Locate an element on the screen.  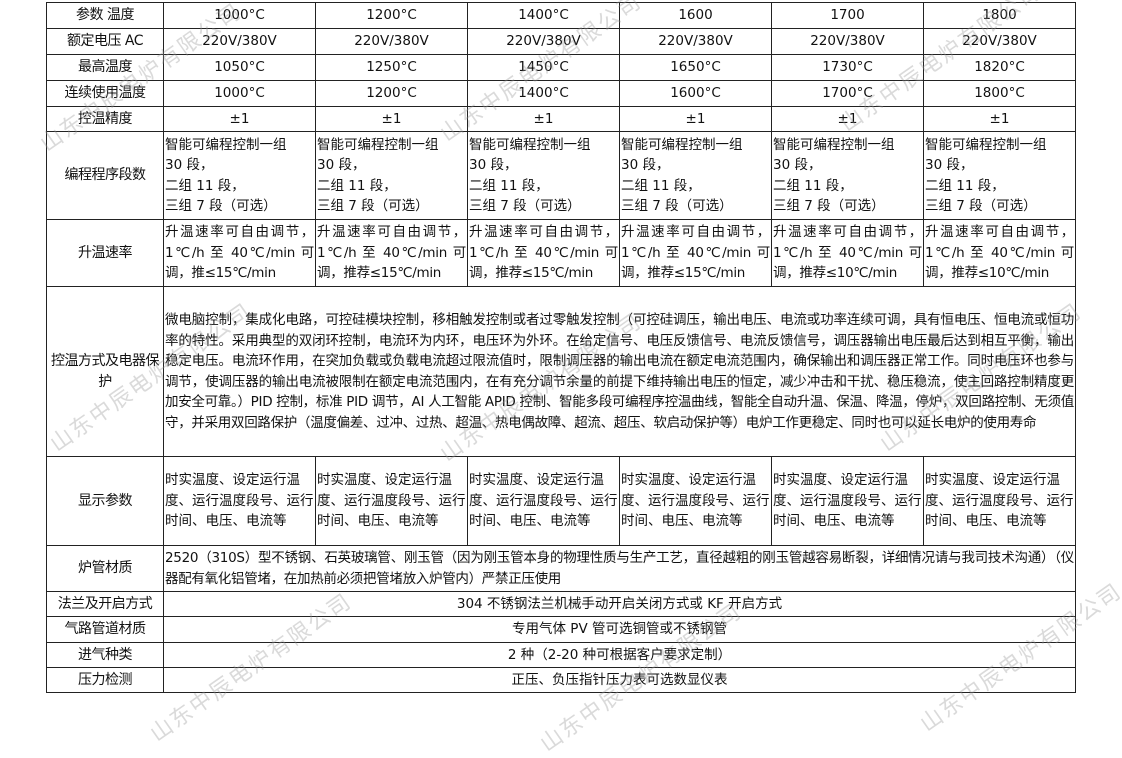
header-cell: 1400°C is located at coordinates (543, 15).